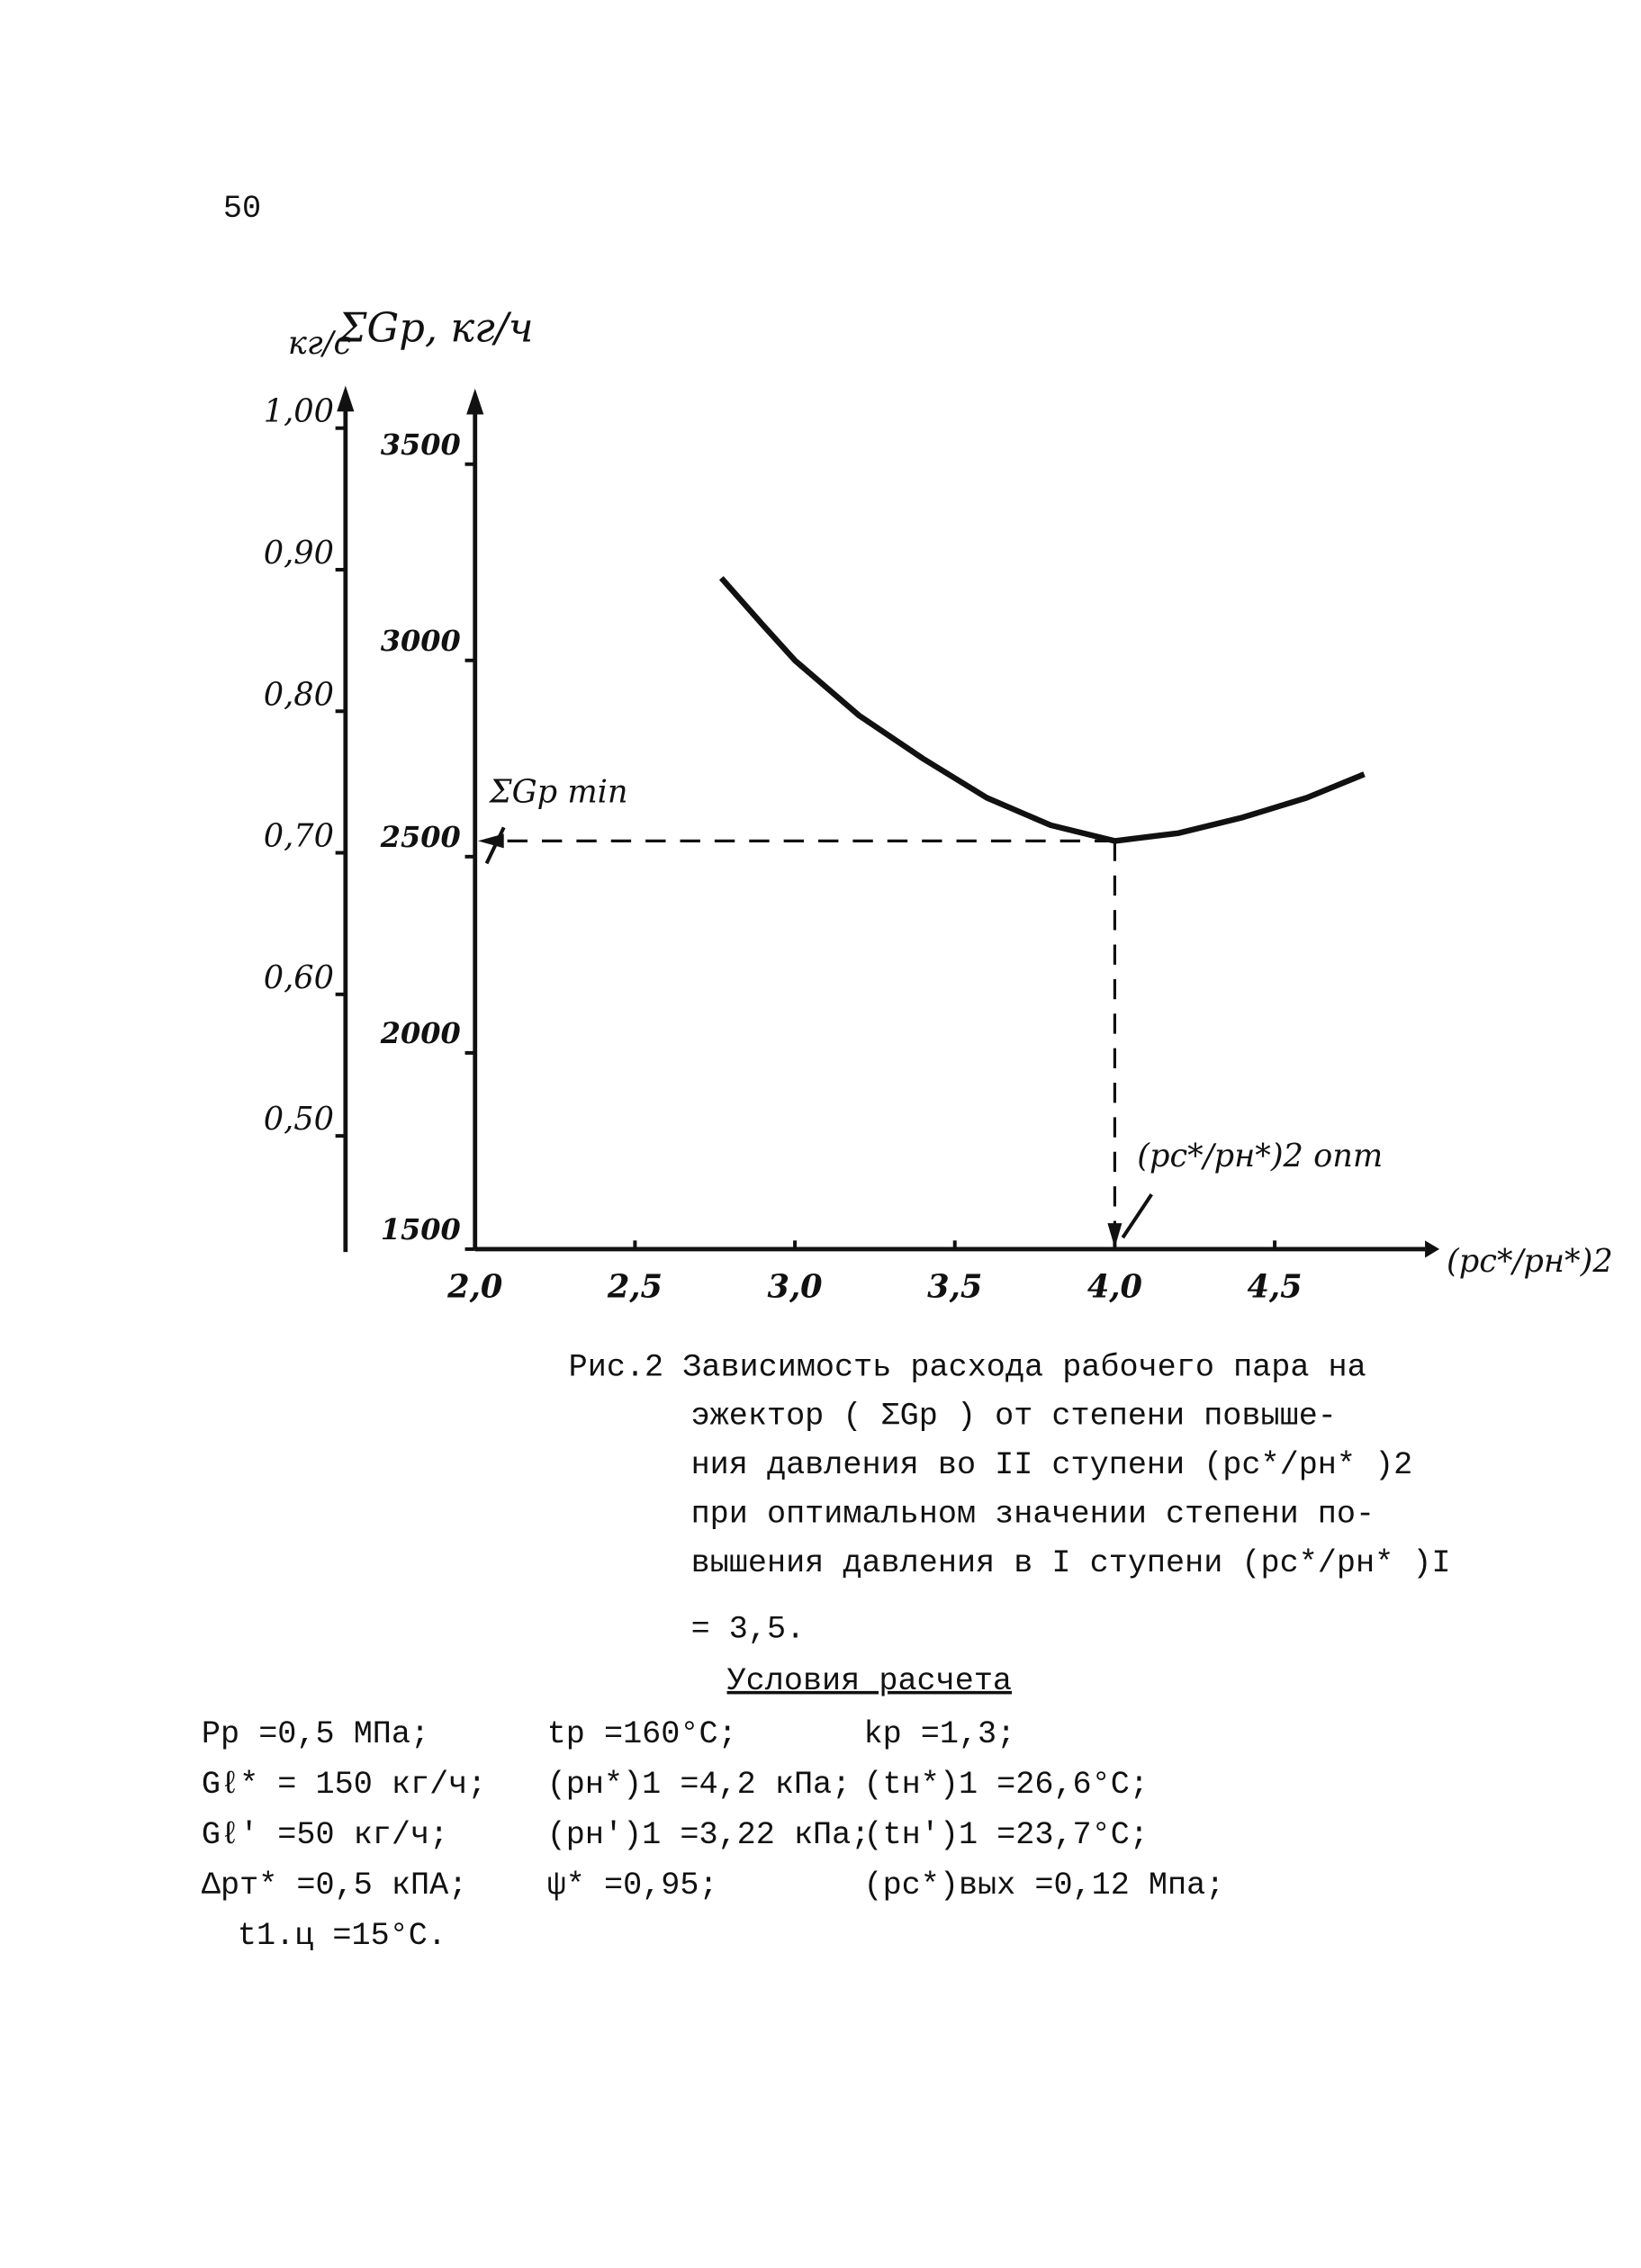 This screenshot has width=1641, height=2268. What do you see at coordinates (299, 695) in the screenshot?
I see `y2-tick-label: 0,80` at bounding box center [299, 695].